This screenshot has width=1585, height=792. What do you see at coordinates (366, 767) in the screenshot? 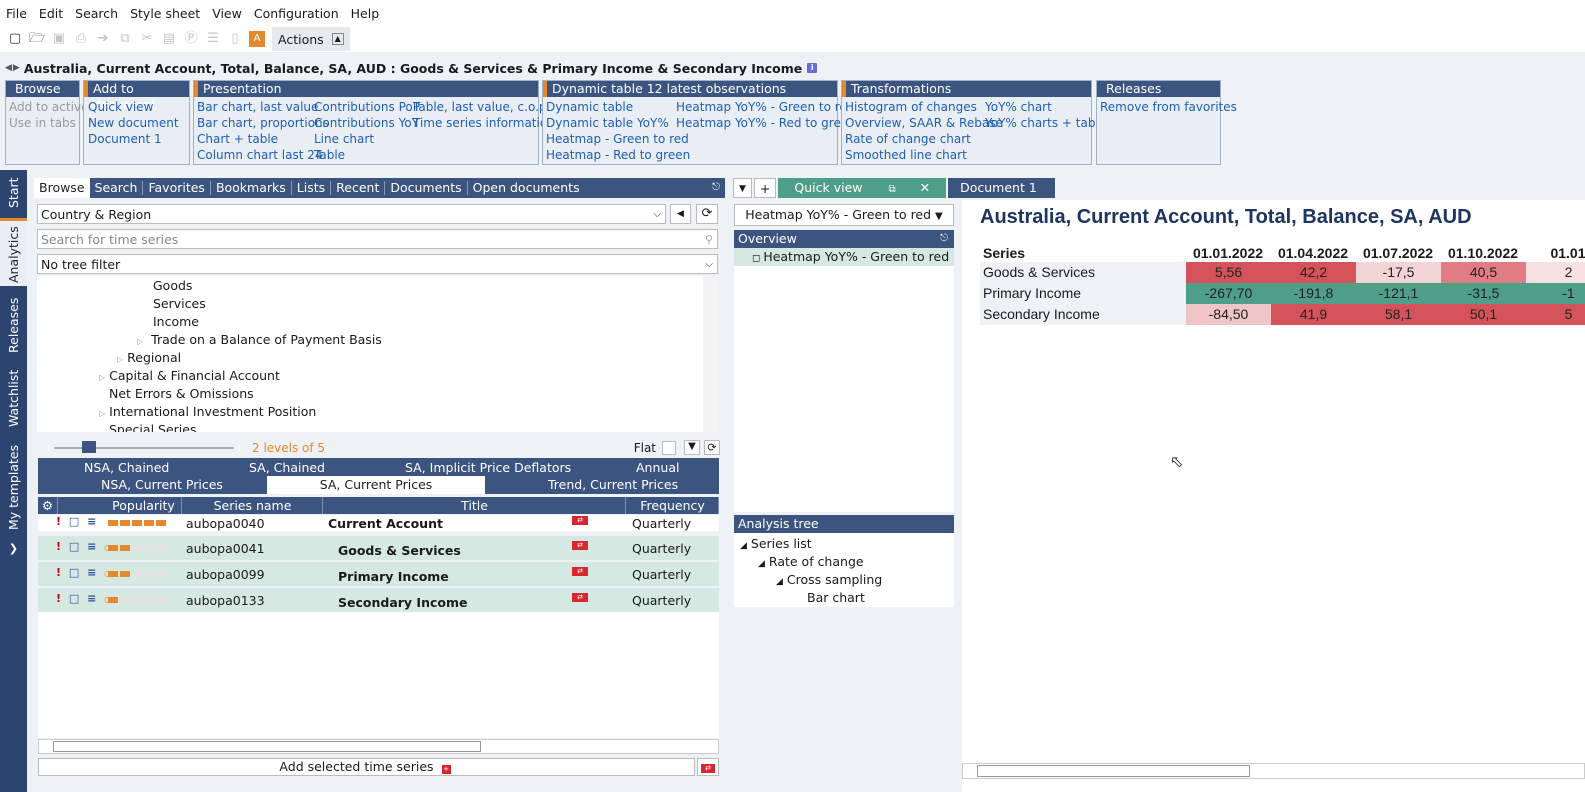
I see `add-selected-button: Add selected time series +` at bounding box center [366, 767].